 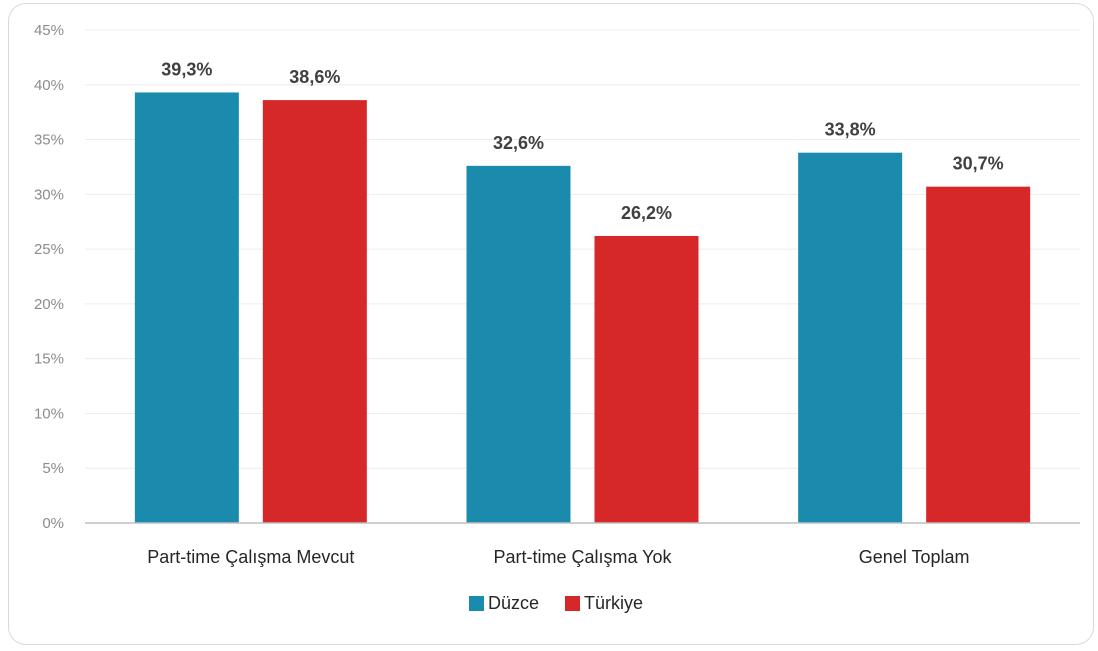 What do you see at coordinates (49, 277) in the screenshot?
I see `y-axis-ticks: 0% 5% 10% 15% 20% 25% 30% 35% 40% 45%` at bounding box center [49, 277].